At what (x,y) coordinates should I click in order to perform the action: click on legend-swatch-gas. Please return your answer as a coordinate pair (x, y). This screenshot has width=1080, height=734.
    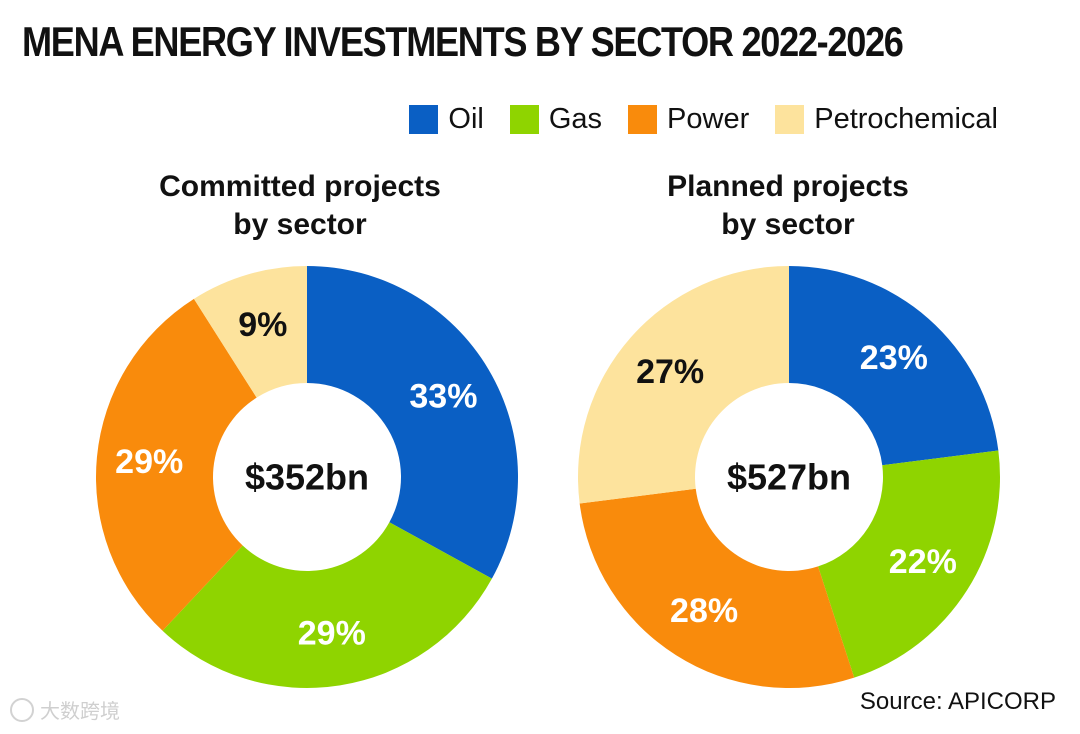
    Looking at the image, I should click on (524, 119).